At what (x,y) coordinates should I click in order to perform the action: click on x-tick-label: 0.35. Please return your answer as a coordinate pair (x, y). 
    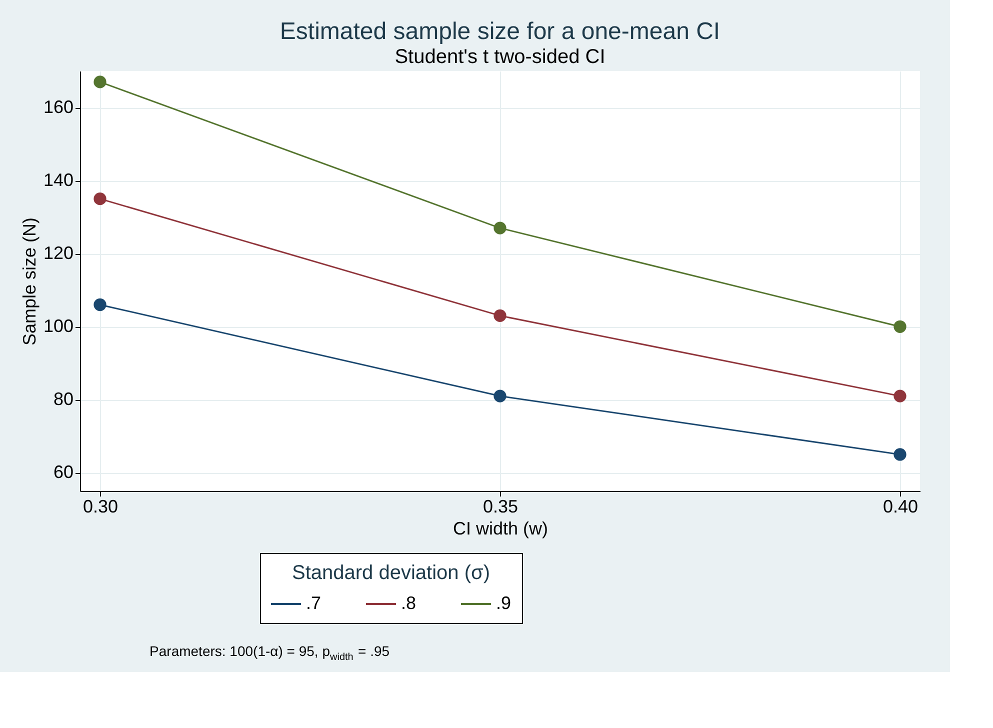
    Looking at the image, I should click on (500, 506).